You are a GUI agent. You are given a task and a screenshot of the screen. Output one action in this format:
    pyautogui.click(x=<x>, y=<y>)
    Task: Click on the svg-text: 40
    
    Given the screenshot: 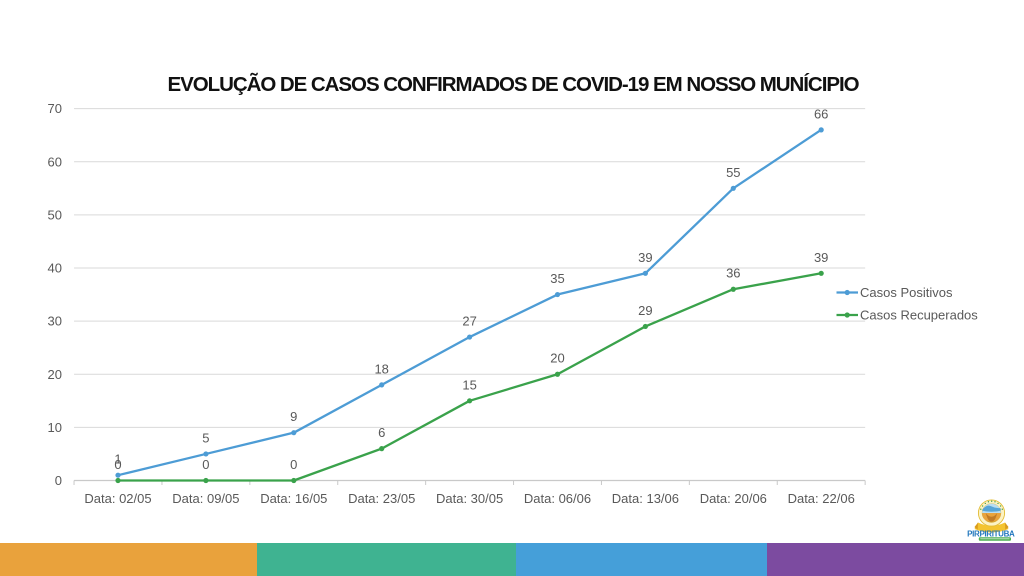 What is the action you would take?
    pyautogui.click(x=55, y=268)
    